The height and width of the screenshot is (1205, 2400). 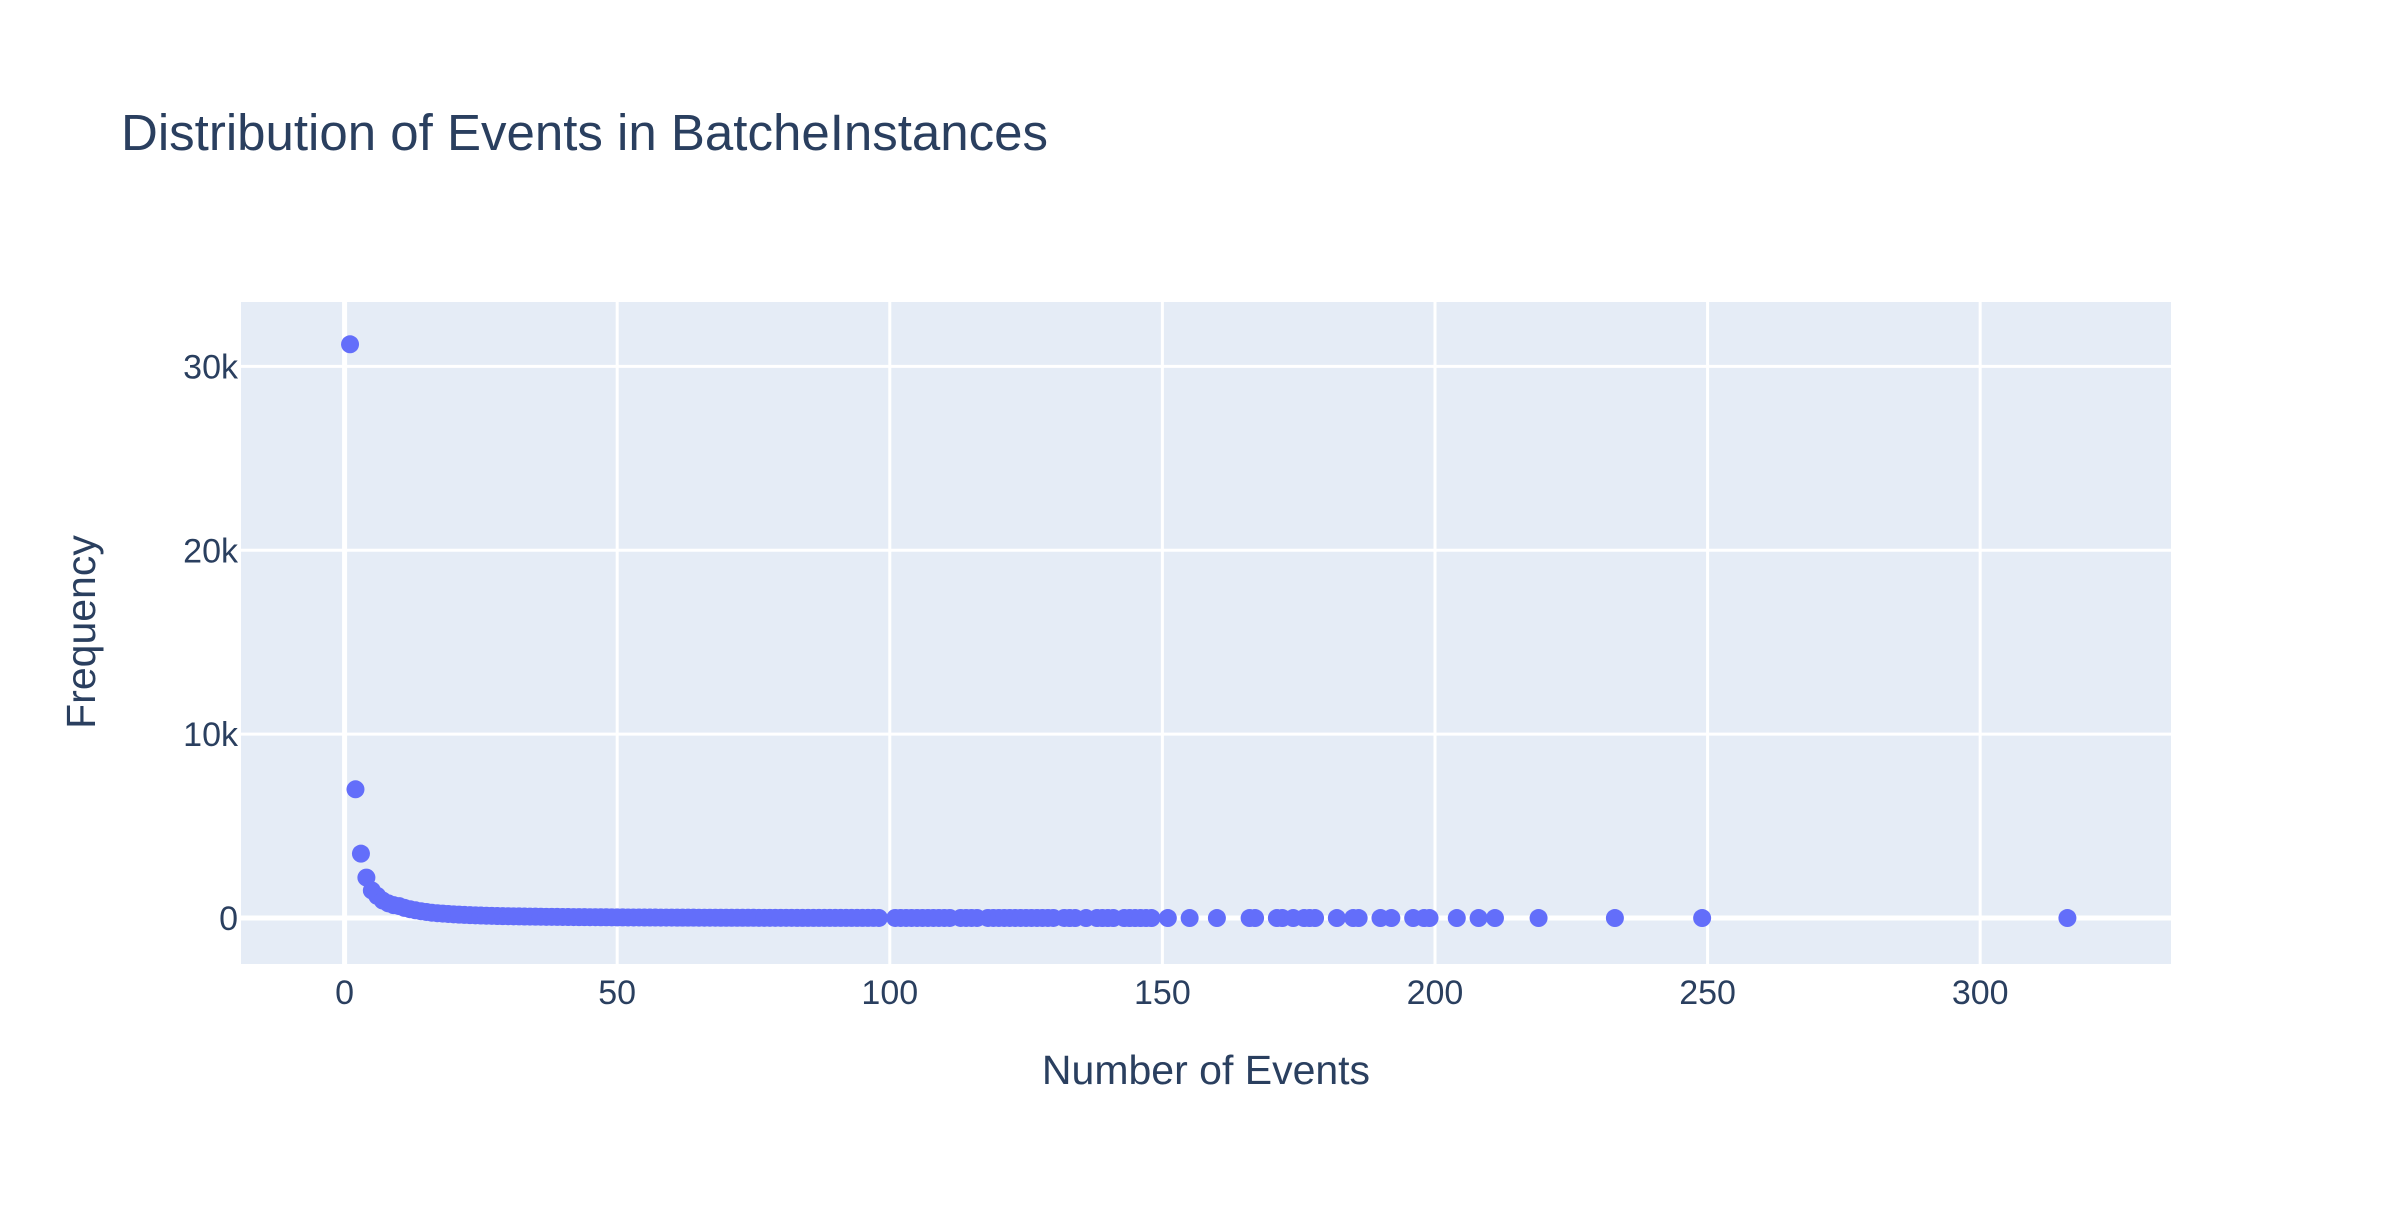 What do you see at coordinates (344, 993) in the screenshot?
I see `x-tick-label: 0` at bounding box center [344, 993].